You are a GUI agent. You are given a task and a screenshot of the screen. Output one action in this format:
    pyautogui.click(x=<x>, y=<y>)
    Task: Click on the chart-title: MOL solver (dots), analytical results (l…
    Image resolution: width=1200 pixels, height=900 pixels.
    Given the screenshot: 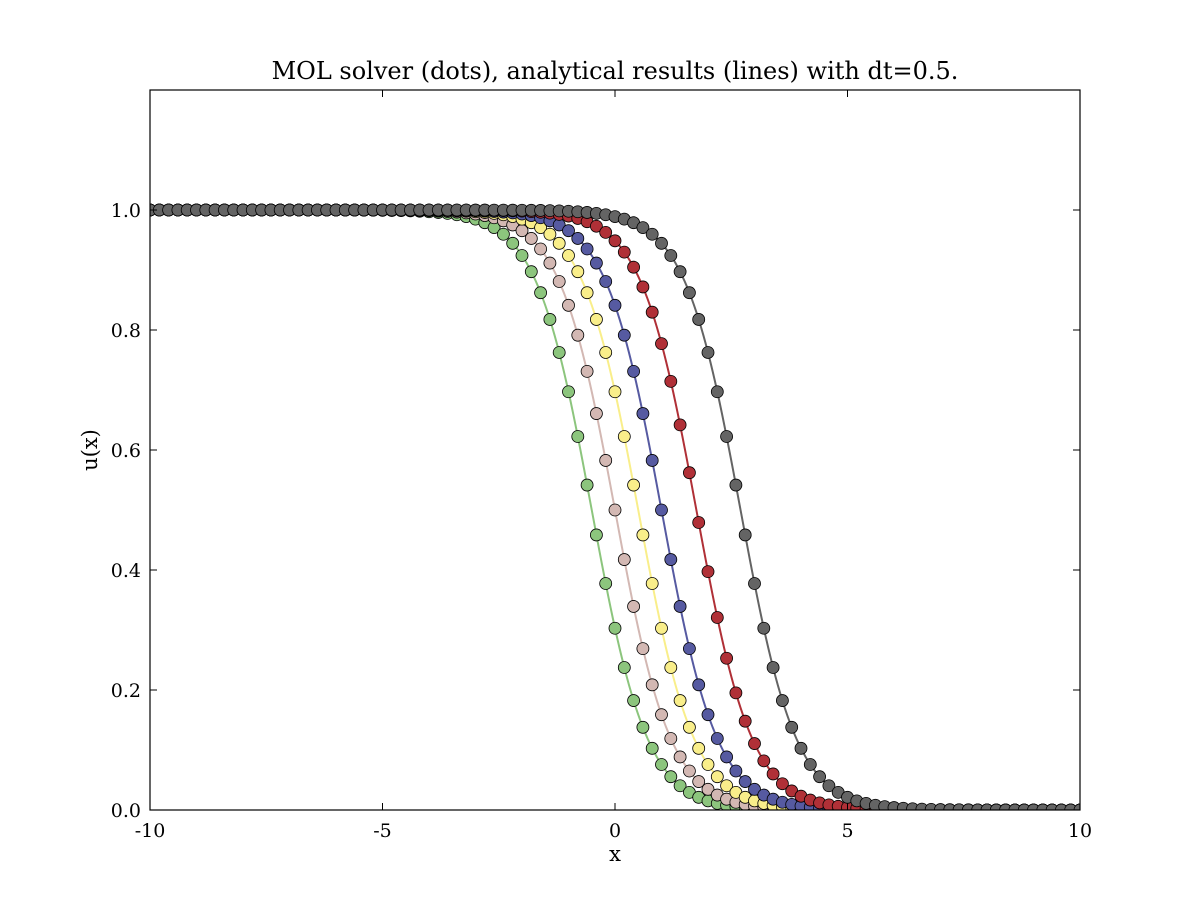 What is the action you would take?
    pyautogui.click(x=615, y=71)
    